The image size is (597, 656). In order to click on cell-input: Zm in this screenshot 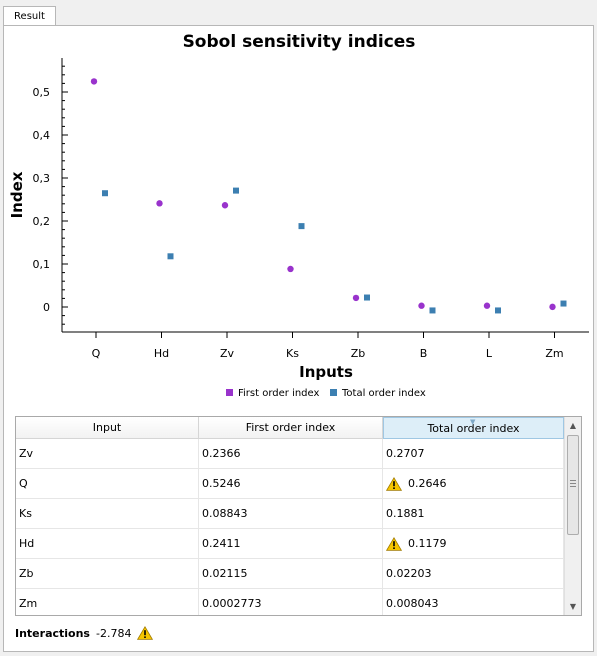, I will do `click(107, 602)`.